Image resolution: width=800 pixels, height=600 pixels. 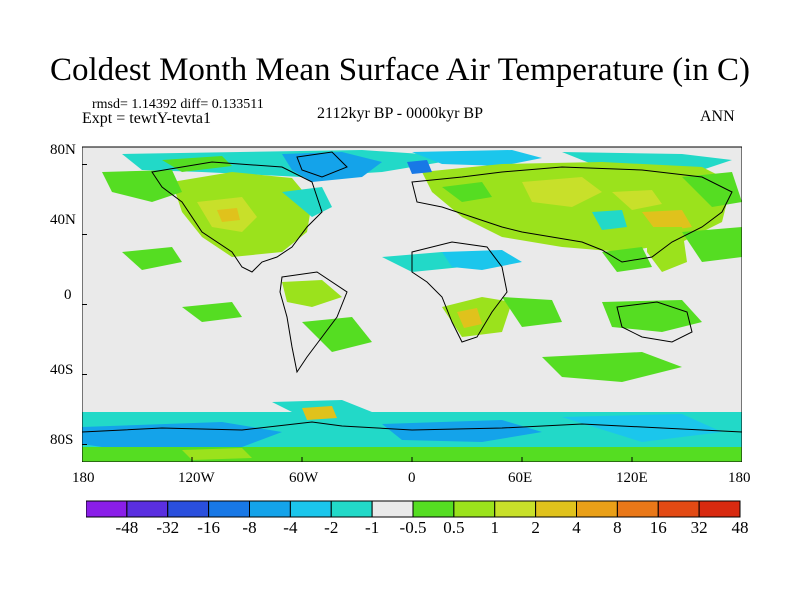 I want to click on colorbar-label: -16, so click(x=208, y=527).